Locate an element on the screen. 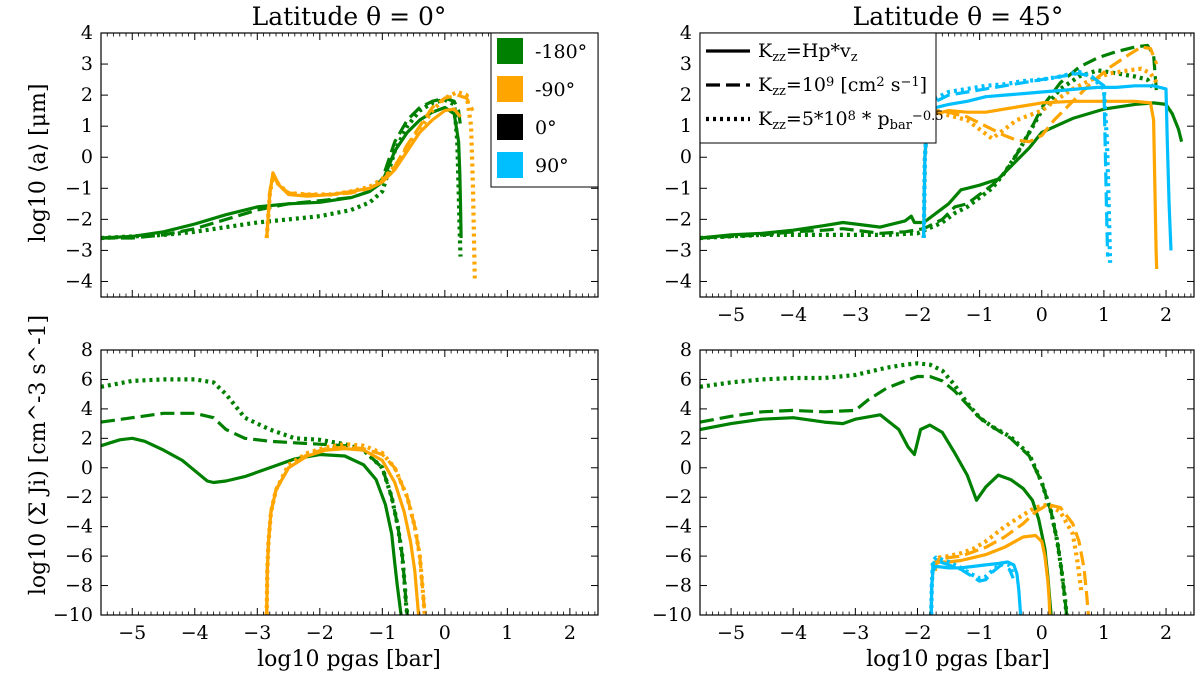 The image size is (1200, 681). panel-title-left: Latitude θ = 0° is located at coordinates (349, 16).